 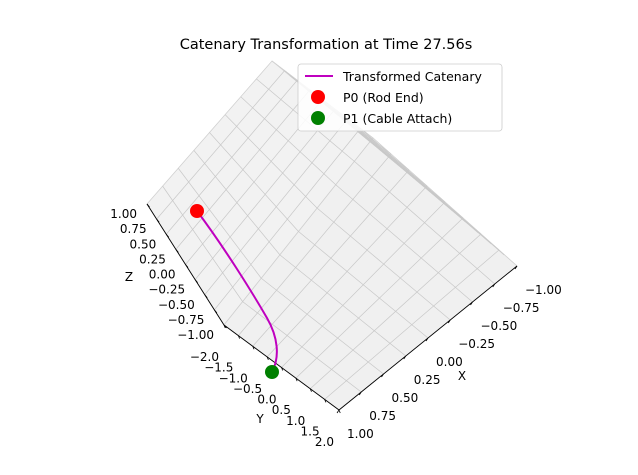 What do you see at coordinates (186, 320) in the screenshot?
I see `z-tick-label: −0.75` at bounding box center [186, 320].